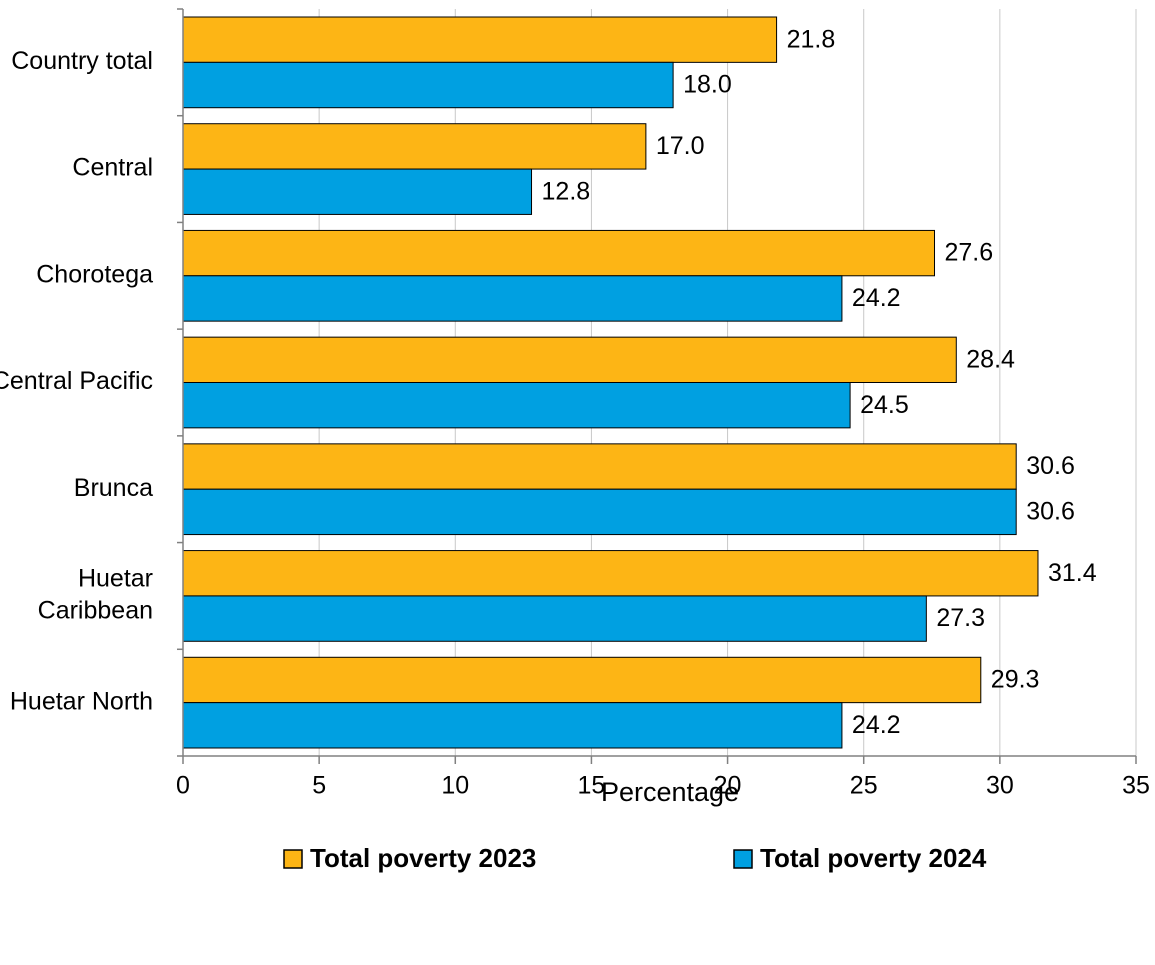  What do you see at coordinates (599, 466) in the screenshot?
I see `bar-brunca-2023` at bounding box center [599, 466].